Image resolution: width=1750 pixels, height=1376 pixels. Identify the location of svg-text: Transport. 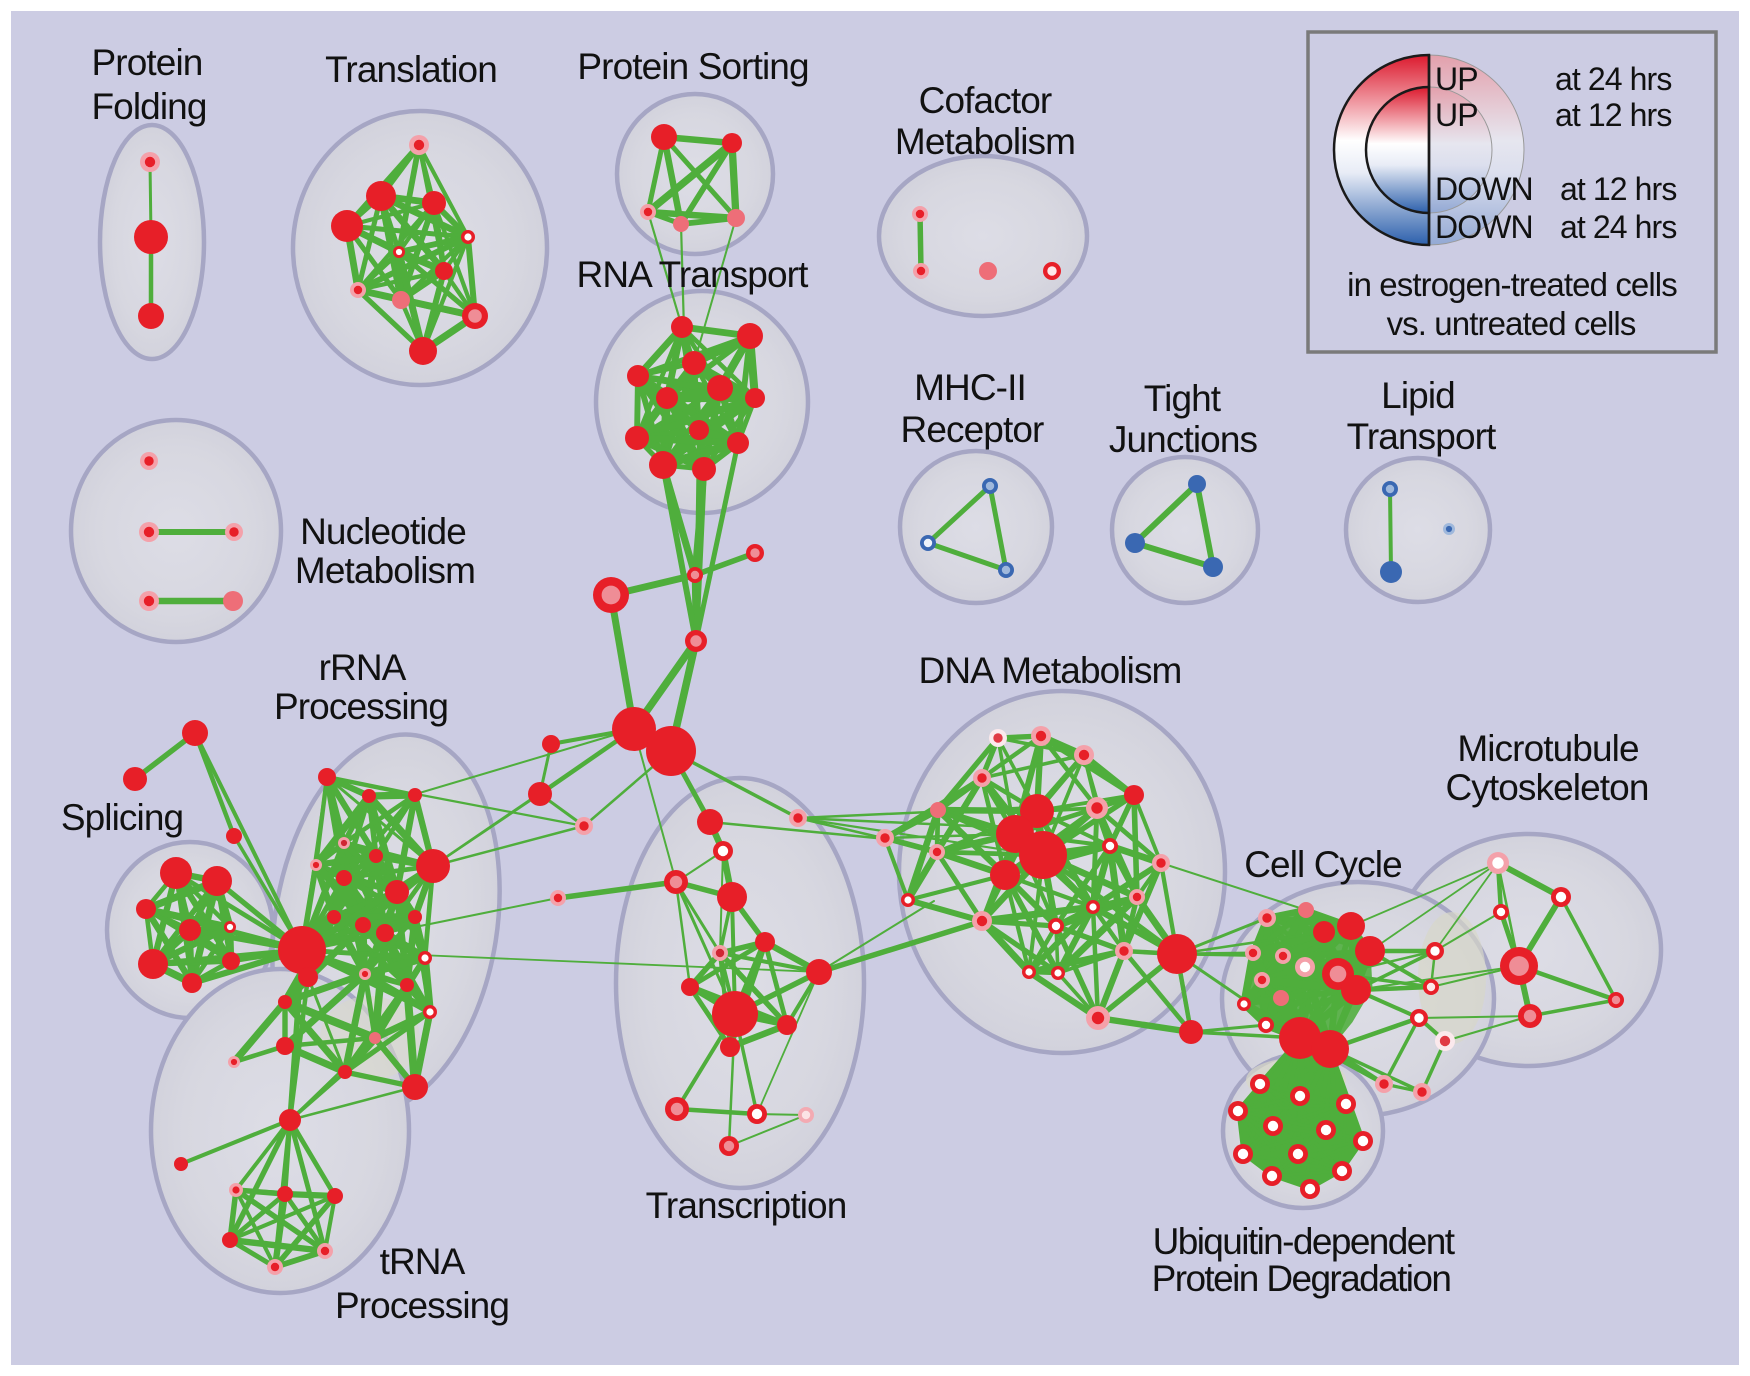
(1422, 436).